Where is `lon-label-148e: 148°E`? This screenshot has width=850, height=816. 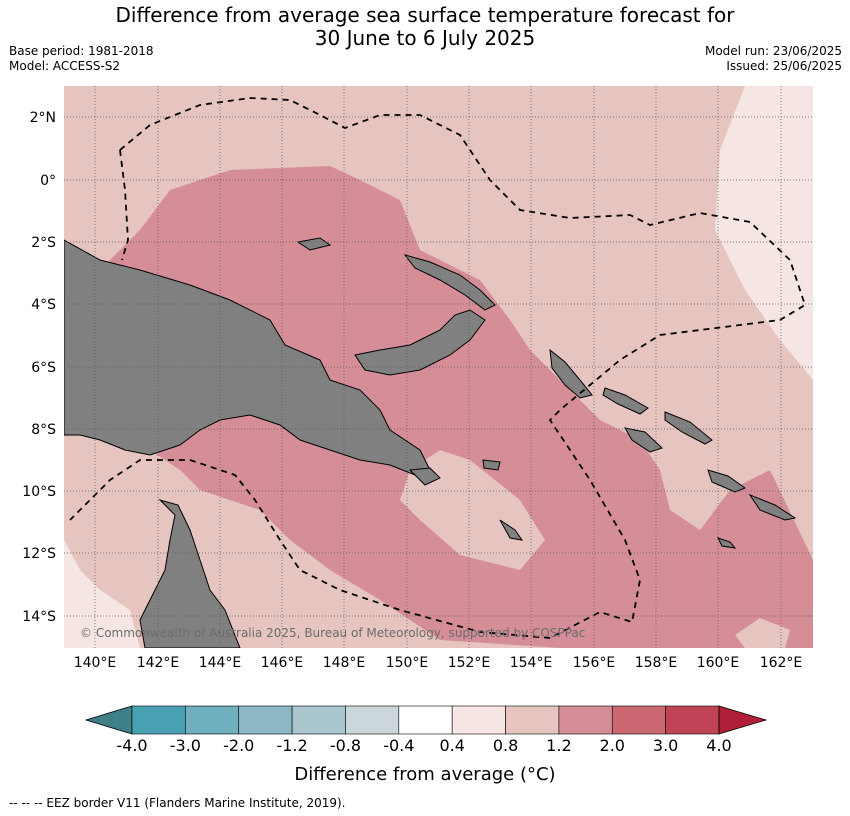
lon-label-148e: 148°E is located at coordinates (344, 663).